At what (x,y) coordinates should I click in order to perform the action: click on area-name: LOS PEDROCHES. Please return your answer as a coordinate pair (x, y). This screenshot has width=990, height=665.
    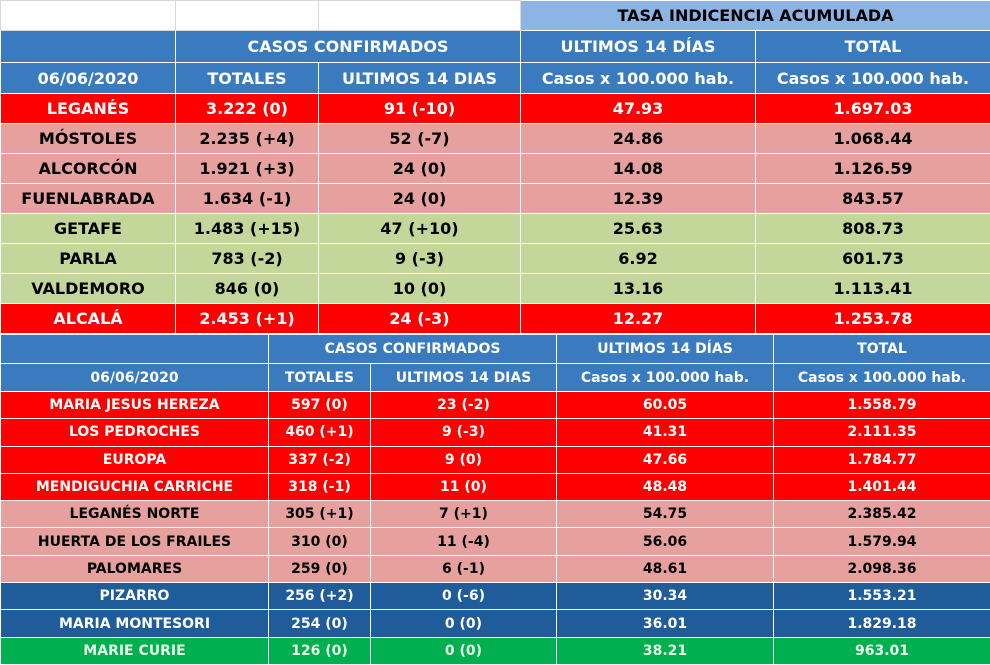
    Looking at the image, I should click on (135, 432).